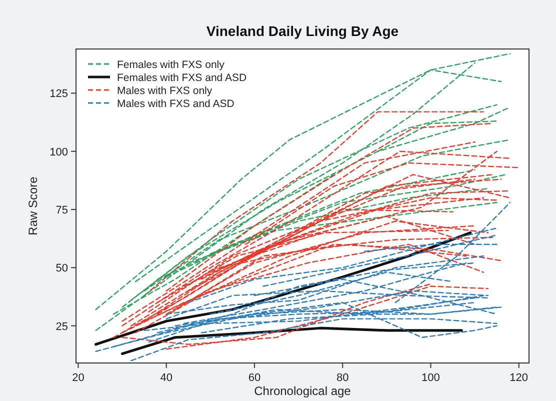  Describe the element at coordinates (303, 391) in the screenshot. I see `x-axis-title: Chronological age` at that location.